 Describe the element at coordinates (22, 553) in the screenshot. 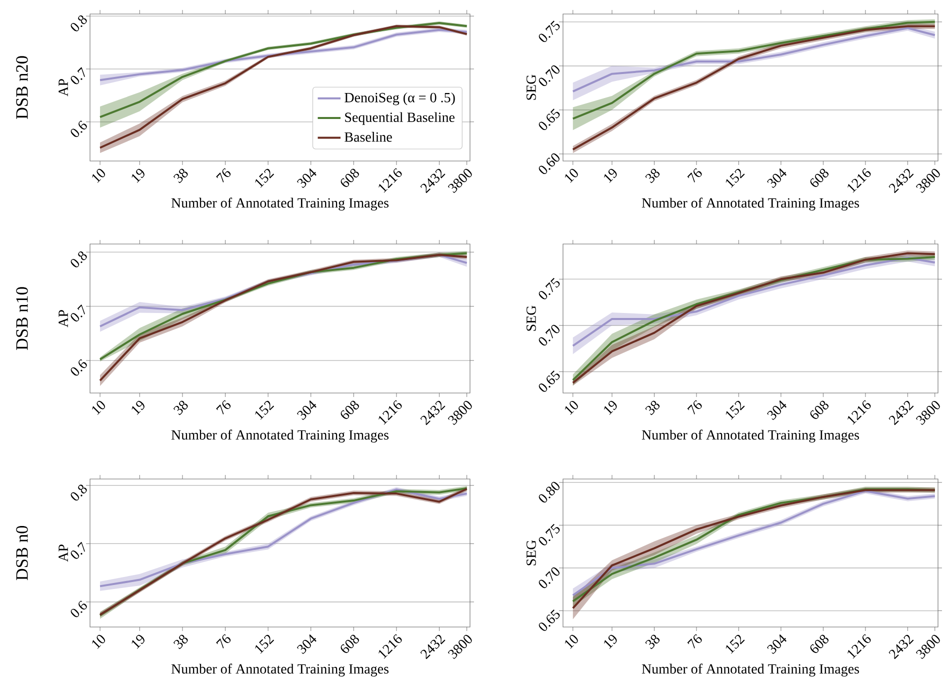

I see `text: DSB n0` at that location.